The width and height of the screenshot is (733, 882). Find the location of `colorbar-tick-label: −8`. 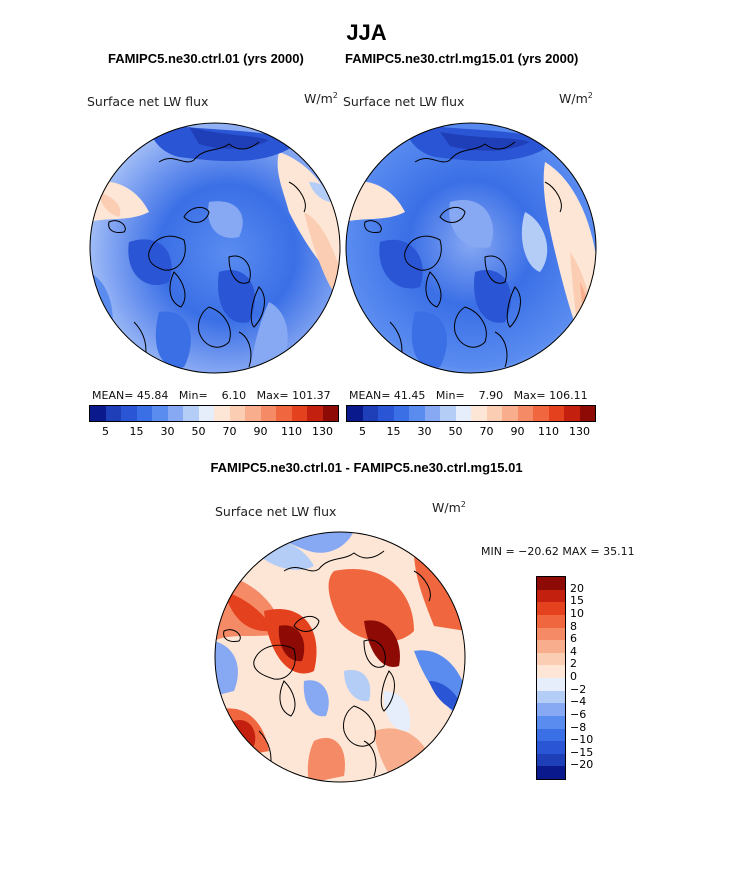

colorbar-tick-label: −8 is located at coordinates (578, 727).